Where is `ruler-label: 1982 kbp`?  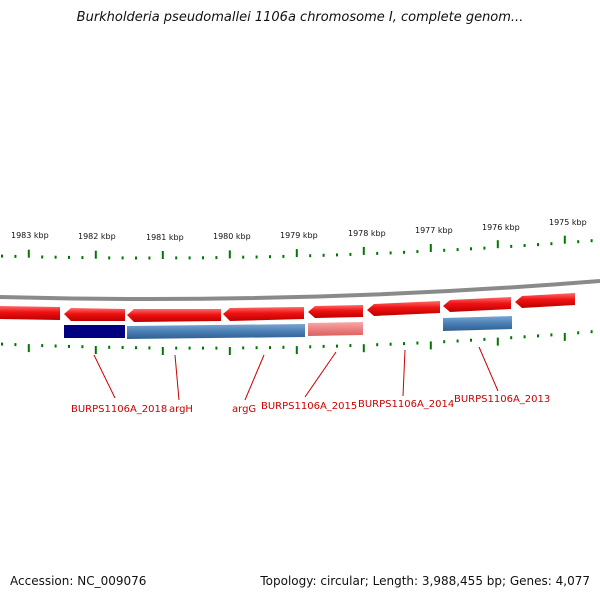
ruler-label: 1982 kbp is located at coordinates (97, 236).